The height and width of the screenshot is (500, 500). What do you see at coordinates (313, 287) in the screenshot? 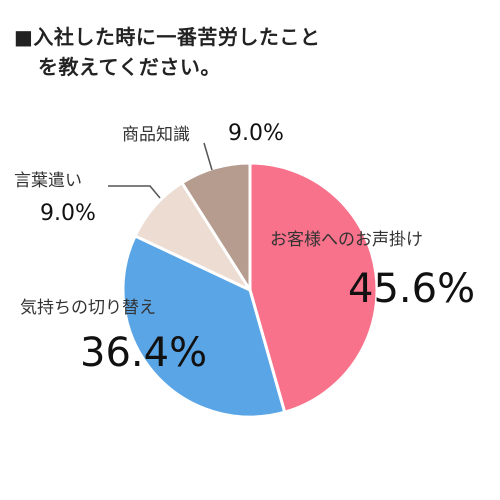
I see `slice-okyakusama` at bounding box center [313, 287].